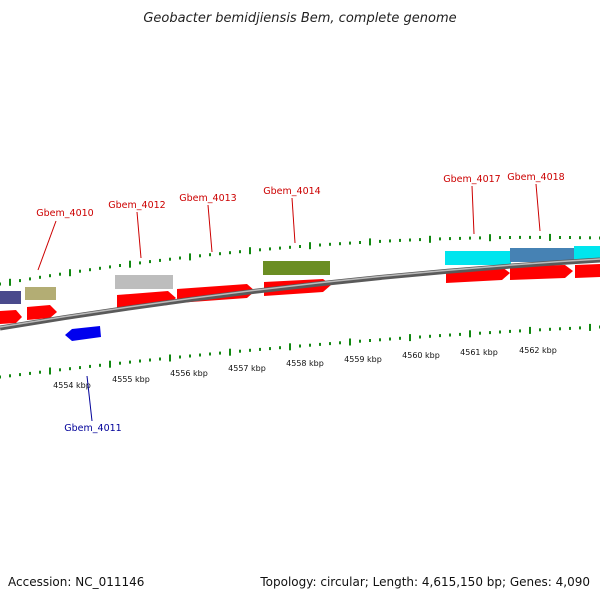  I want to click on tick-label: 4554 kbp, so click(72, 385).